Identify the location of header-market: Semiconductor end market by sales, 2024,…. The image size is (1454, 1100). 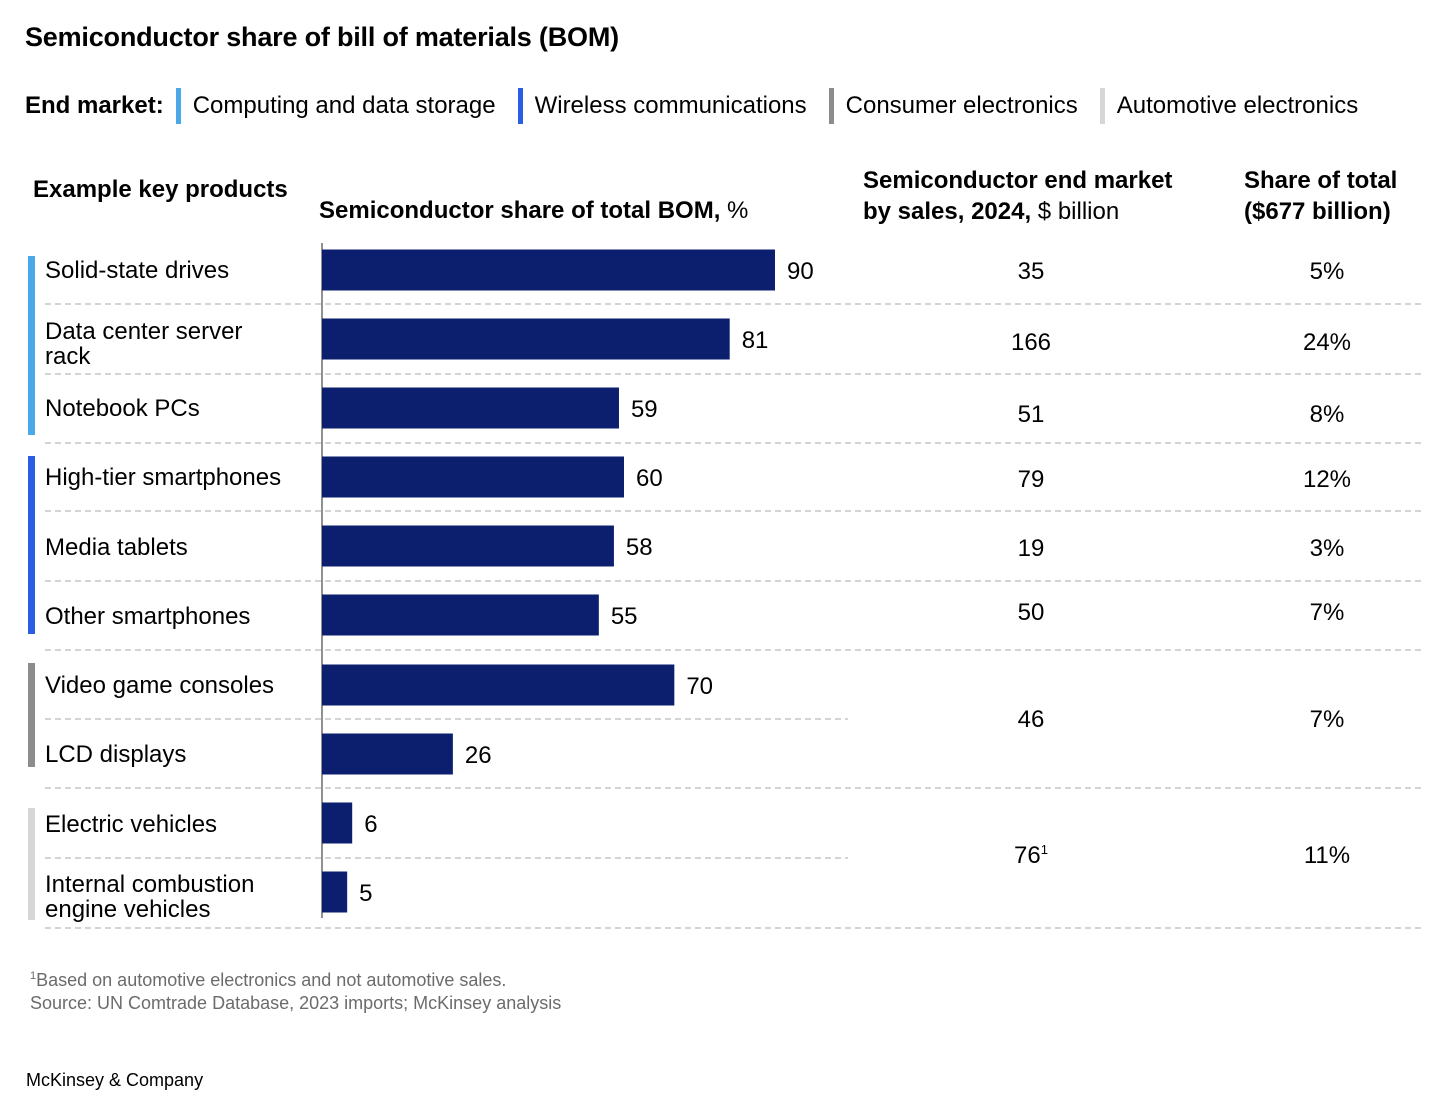
(1017, 196).